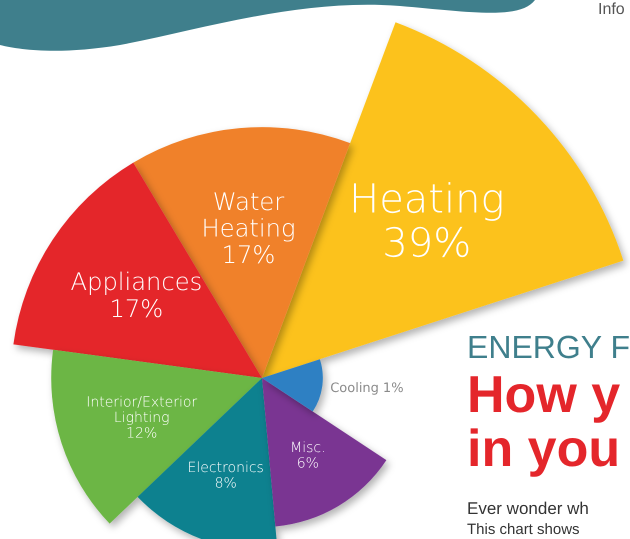 The width and height of the screenshot is (630, 539). What do you see at coordinates (523, 529) in the screenshot?
I see `text: This chart shows` at bounding box center [523, 529].